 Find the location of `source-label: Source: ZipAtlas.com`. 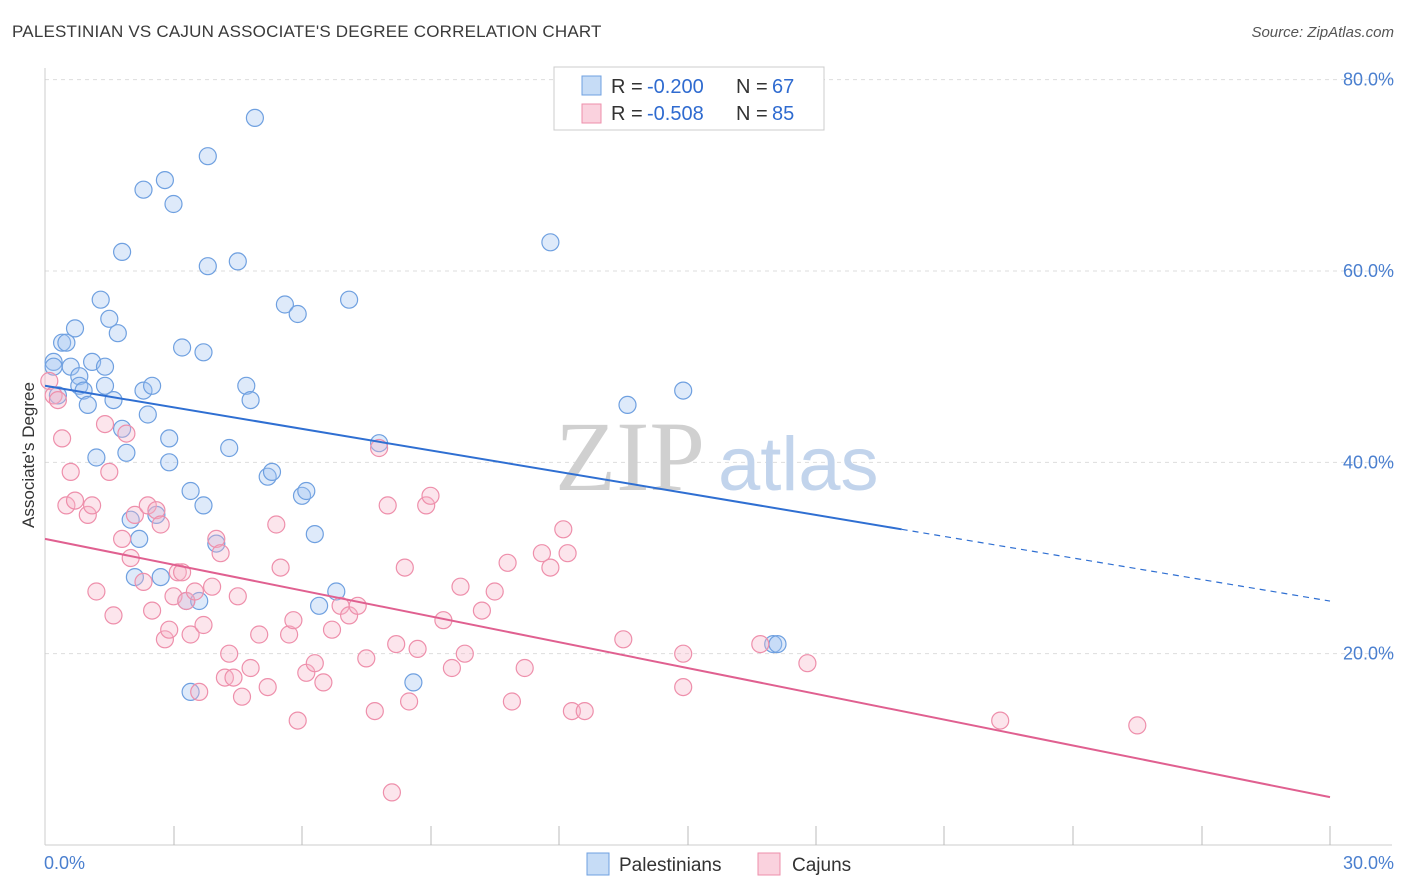

source-label: Source: ZipAtlas.com is located at coordinates (1322, 32).